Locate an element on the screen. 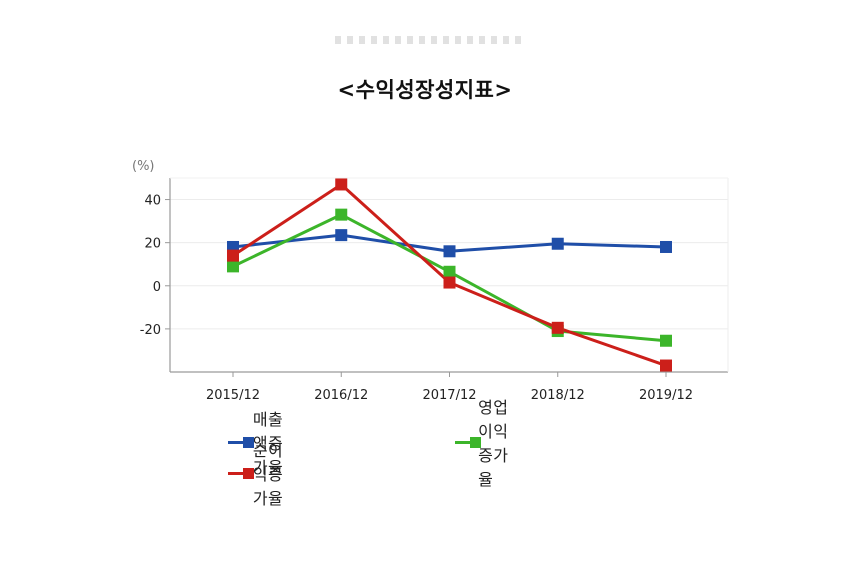 This screenshot has width=850, height=580. x-tick-labels: 2015/12 2016/12 2017/12 2018/12 2019/12 is located at coordinates (449, 395).